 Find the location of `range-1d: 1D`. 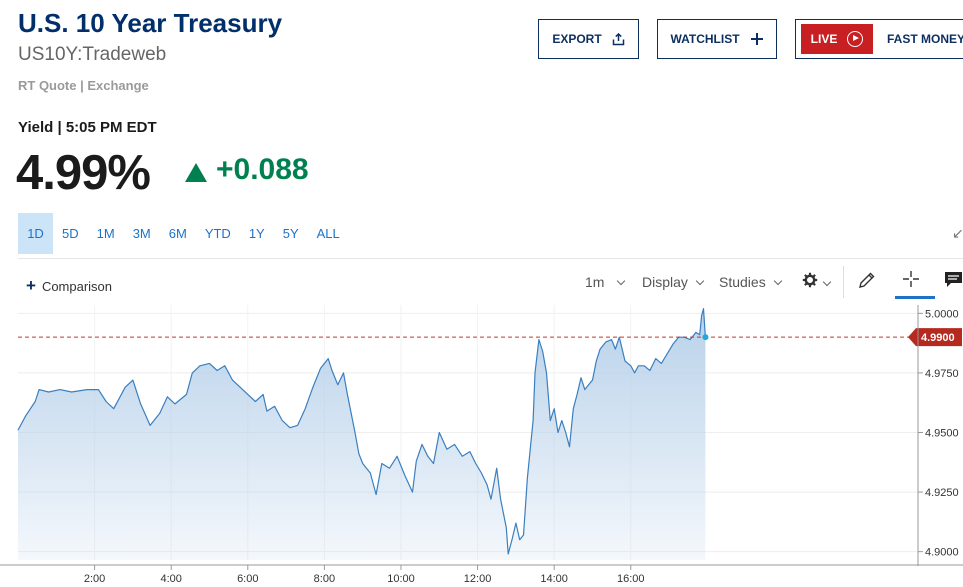

range-1d: 1D is located at coordinates (35, 233).